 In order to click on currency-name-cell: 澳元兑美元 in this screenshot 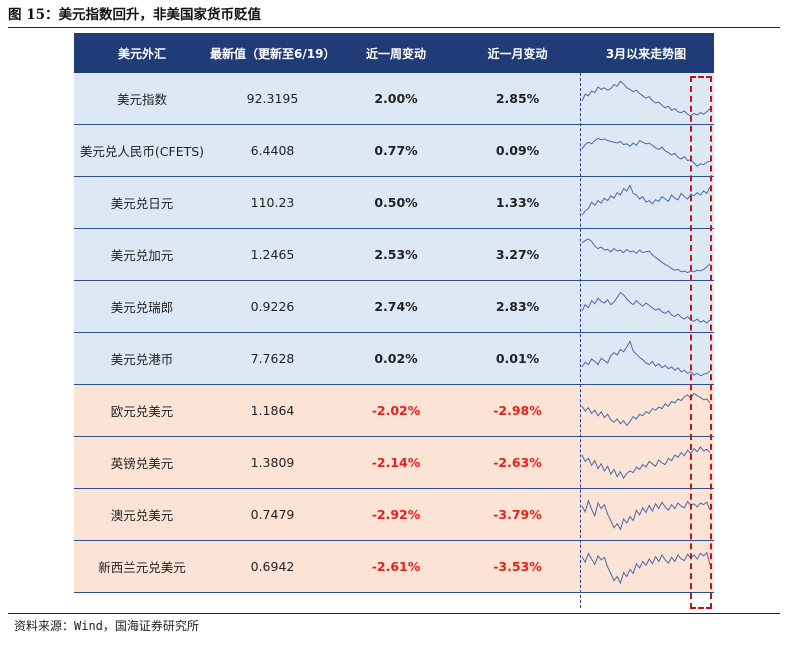, I will do `click(142, 514)`.